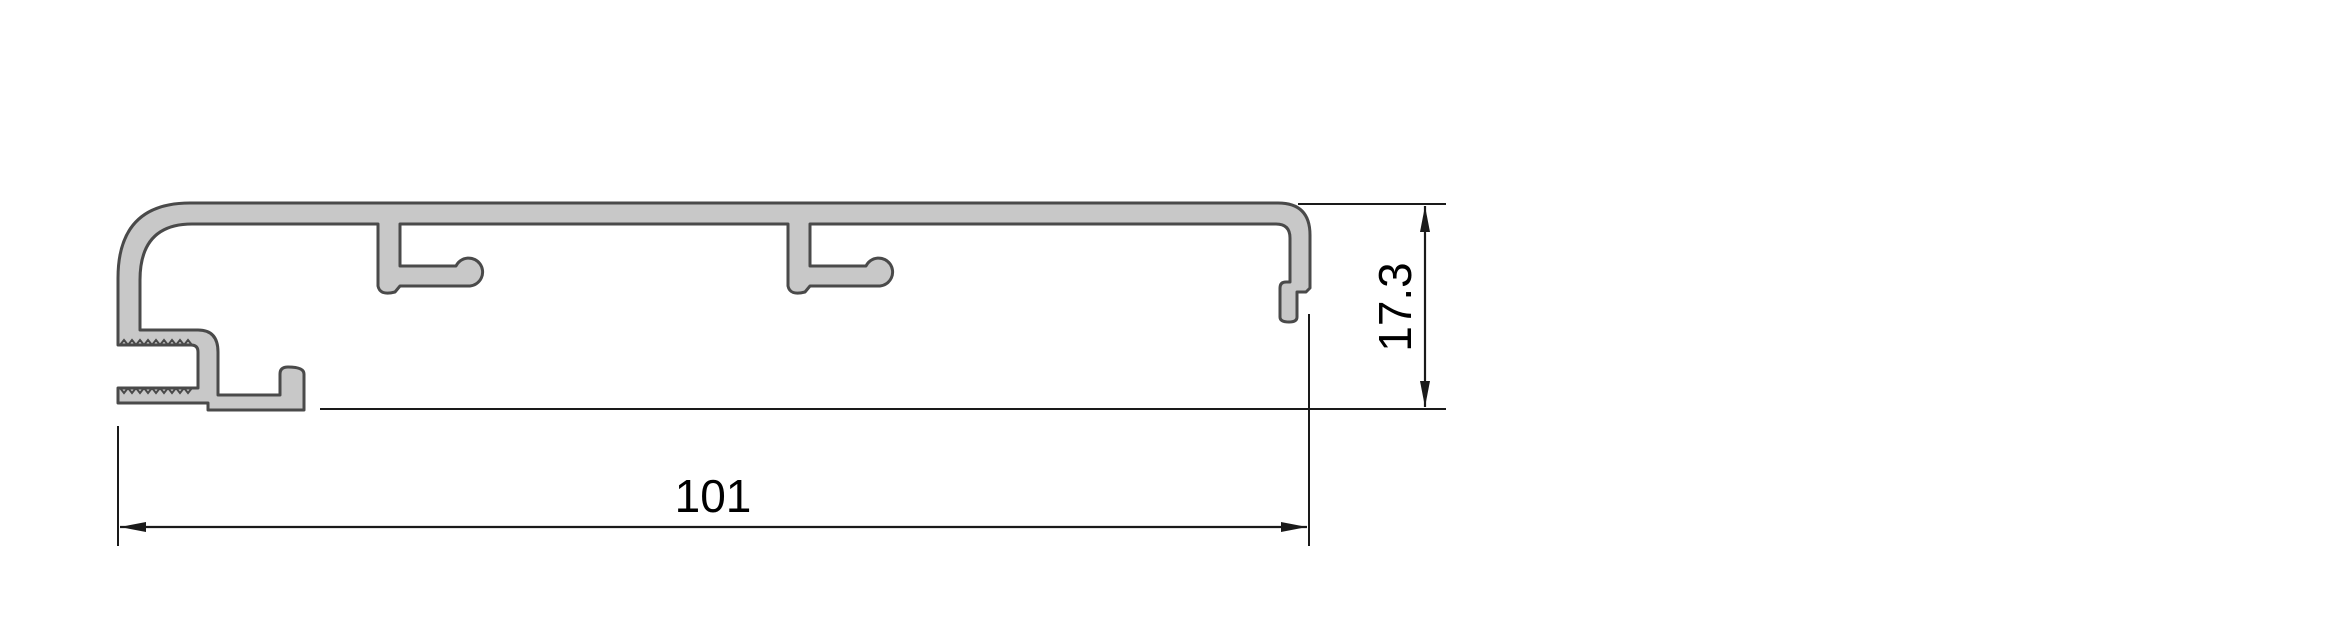  What do you see at coordinates (156, 390) in the screenshot?
I see `lower-serration` at bounding box center [156, 390].